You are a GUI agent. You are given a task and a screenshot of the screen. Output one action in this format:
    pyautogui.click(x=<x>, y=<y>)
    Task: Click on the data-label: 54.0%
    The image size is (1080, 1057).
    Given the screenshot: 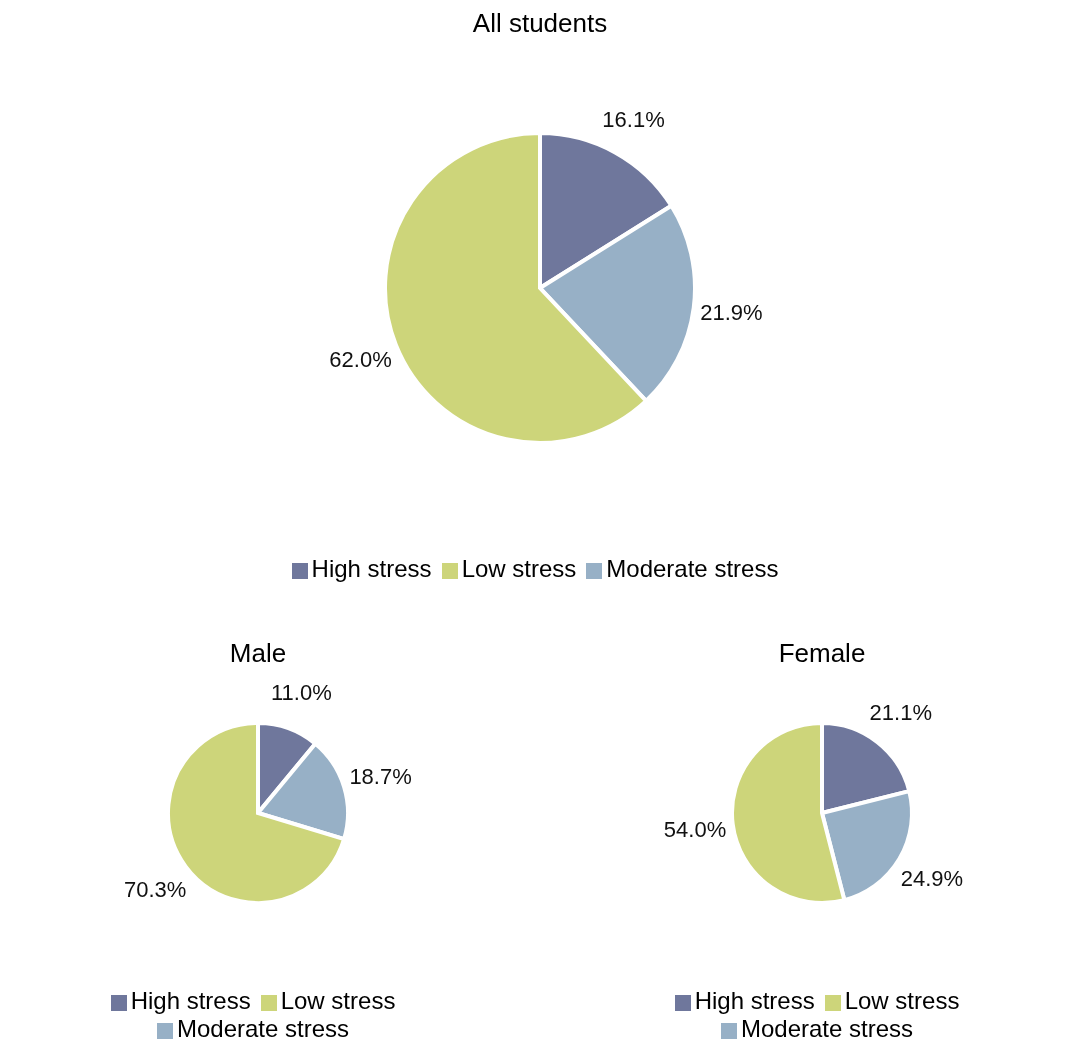 What is the action you would take?
    pyautogui.click(x=695, y=829)
    